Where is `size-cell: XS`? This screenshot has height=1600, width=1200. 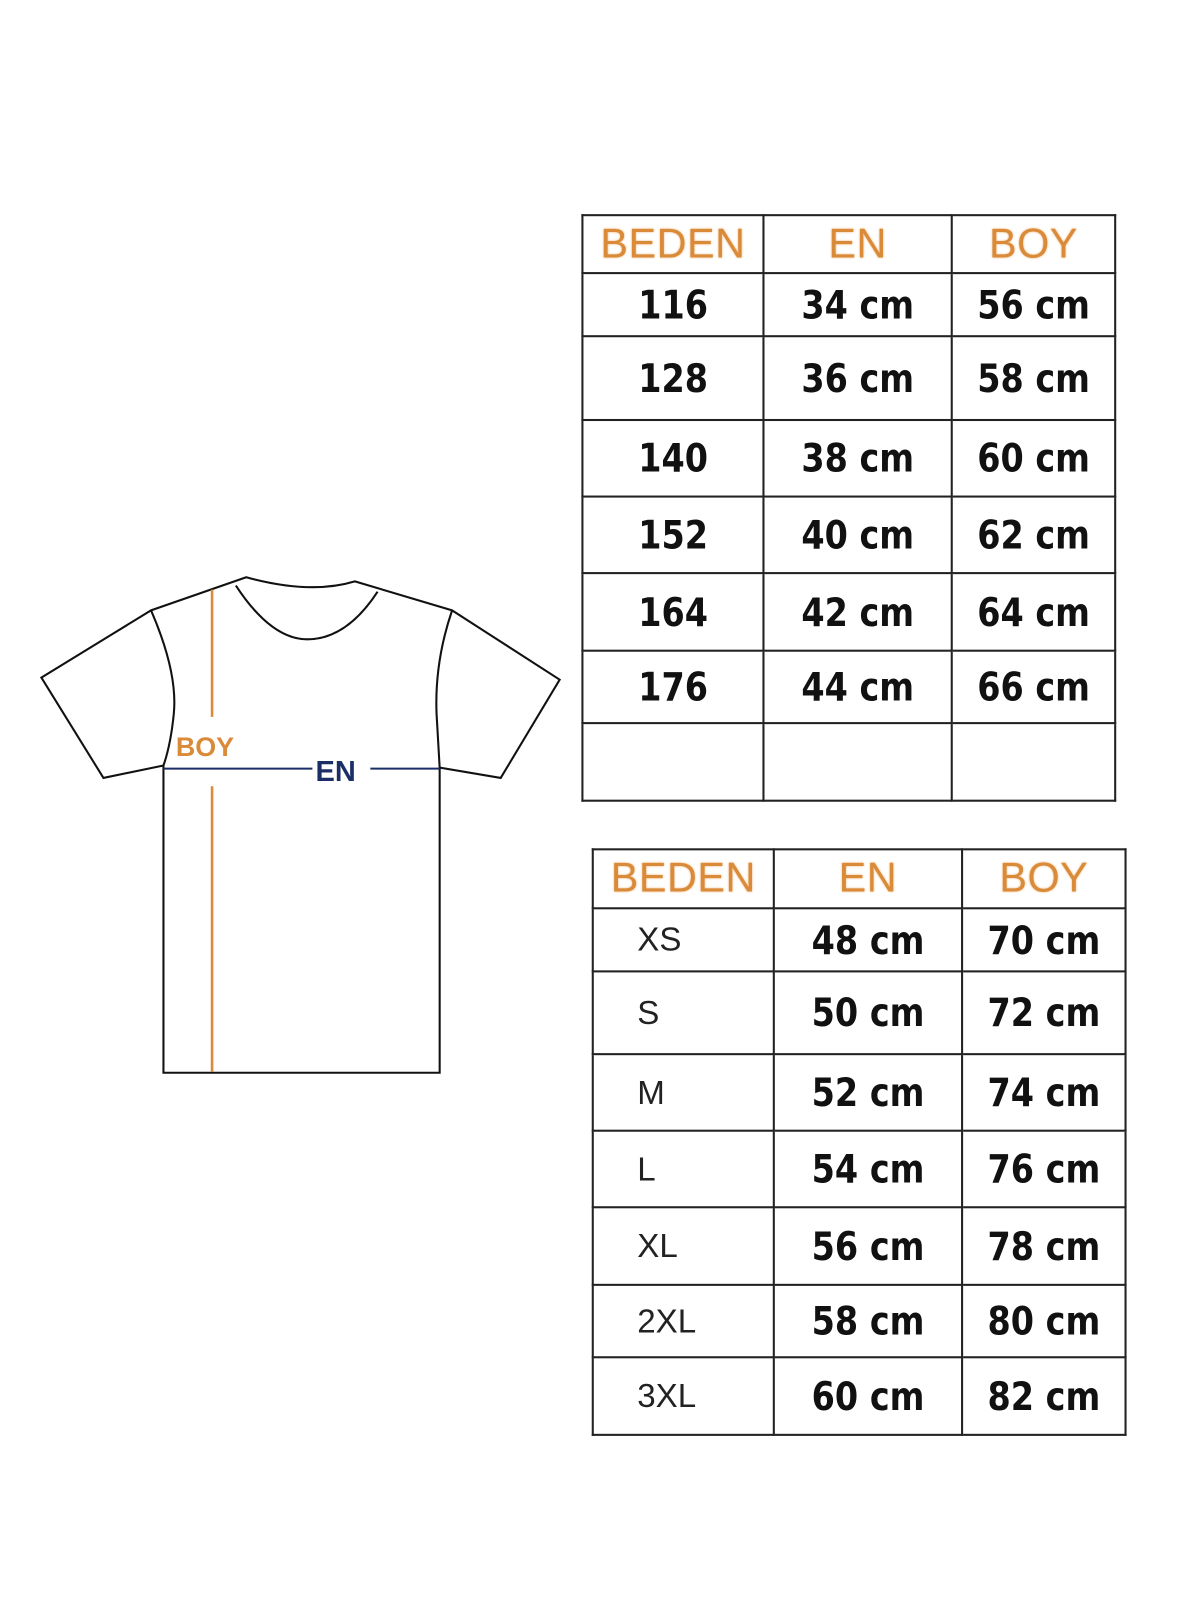 size-cell: XS is located at coordinates (683, 940).